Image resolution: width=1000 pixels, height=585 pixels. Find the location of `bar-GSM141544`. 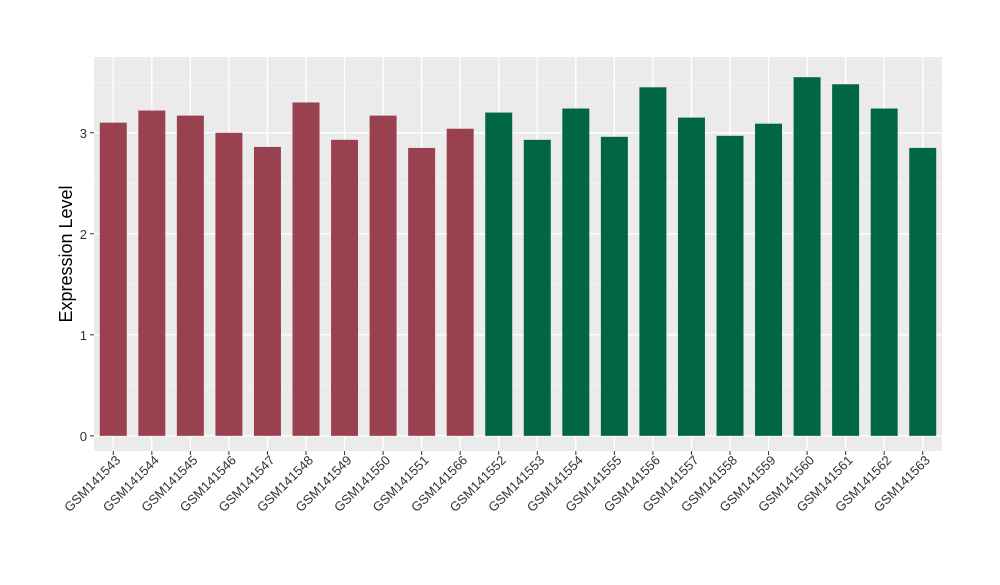

bar-GSM141544 is located at coordinates (152, 273).